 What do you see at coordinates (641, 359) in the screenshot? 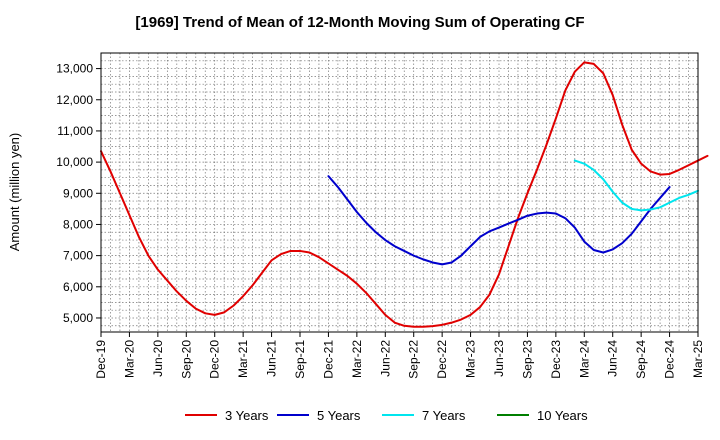
I see `x-tick-label: Sep-24` at bounding box center [641, 359].